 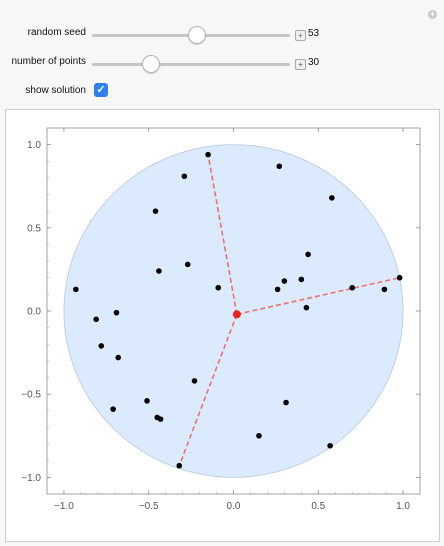 I want to click on center-point, so click(x=236, y=314).